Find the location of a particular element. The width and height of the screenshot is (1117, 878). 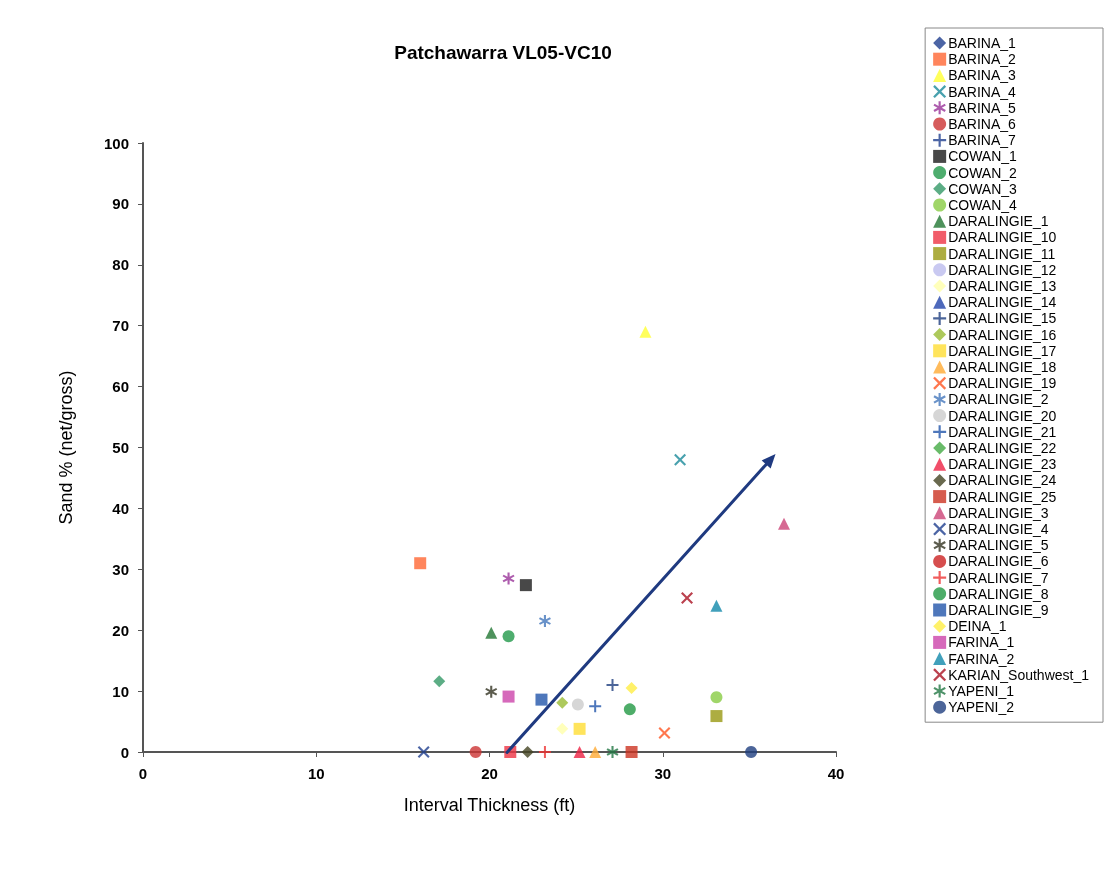

legend-label: BARINA_2 is located at coordinates (982, 59).